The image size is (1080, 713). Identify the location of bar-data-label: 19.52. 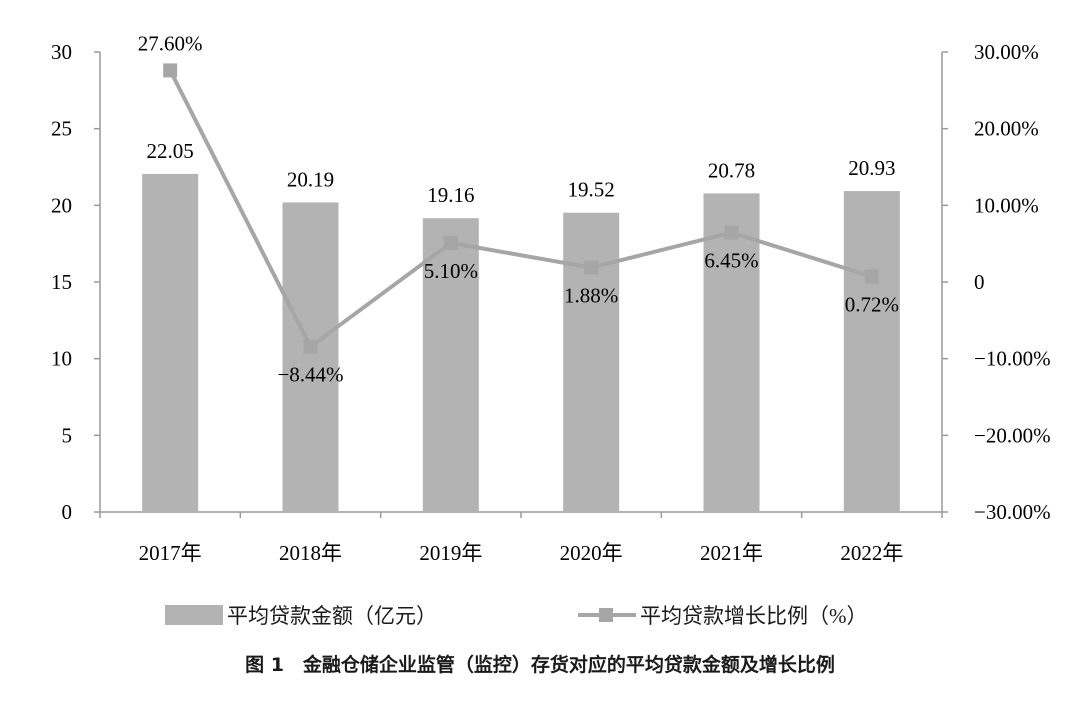
(591, 190).